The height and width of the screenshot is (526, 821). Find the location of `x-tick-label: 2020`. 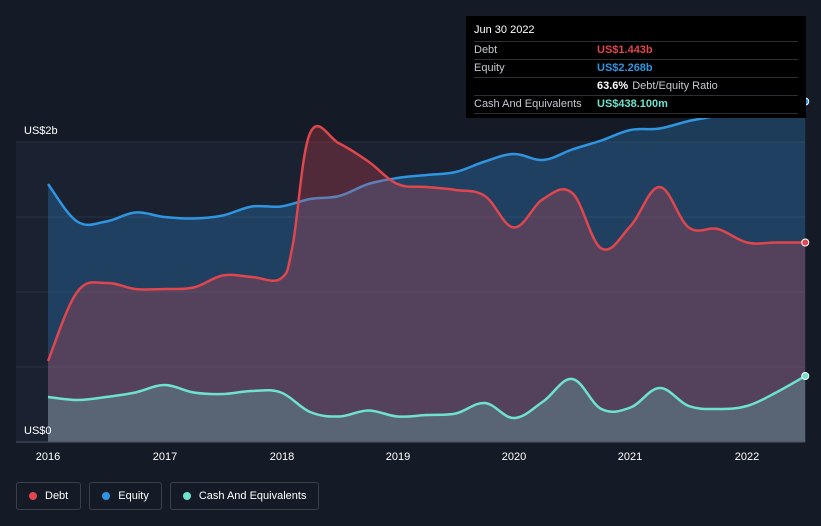

x-tick-label: 2020 is located at coordinates (514, 457).